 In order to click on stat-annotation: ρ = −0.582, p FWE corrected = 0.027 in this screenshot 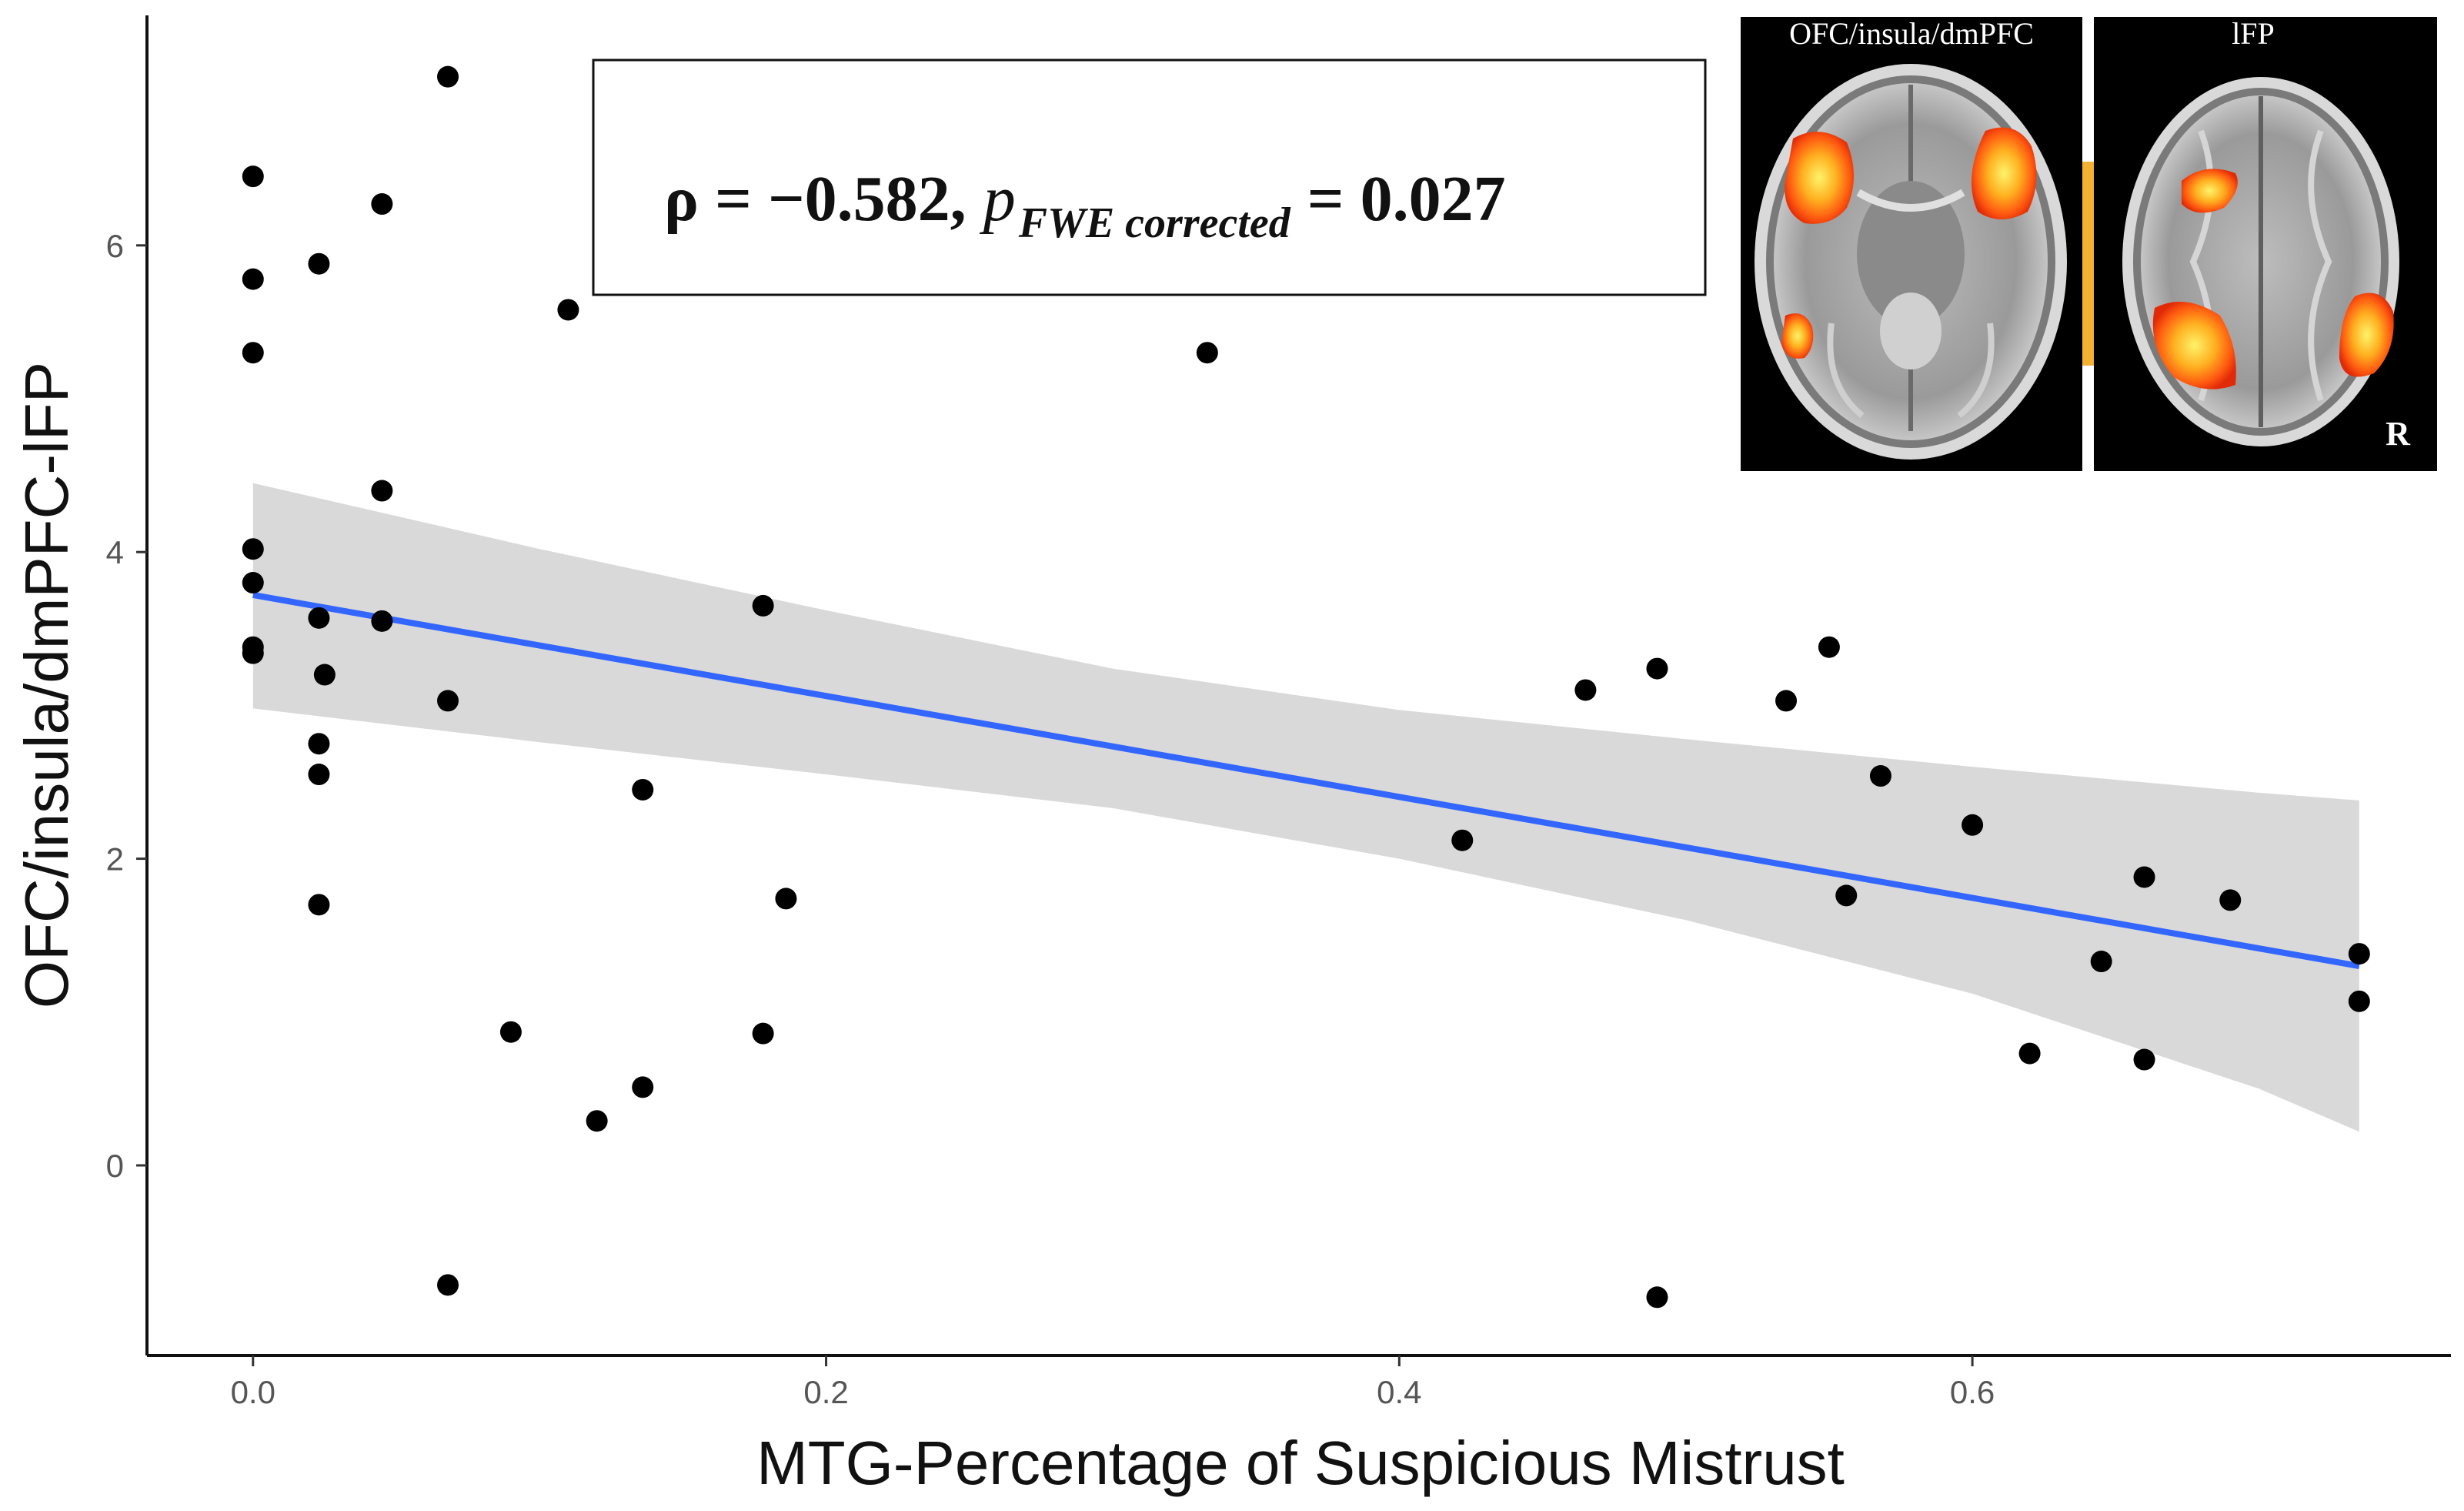, I will do `click(1085, 205)`.